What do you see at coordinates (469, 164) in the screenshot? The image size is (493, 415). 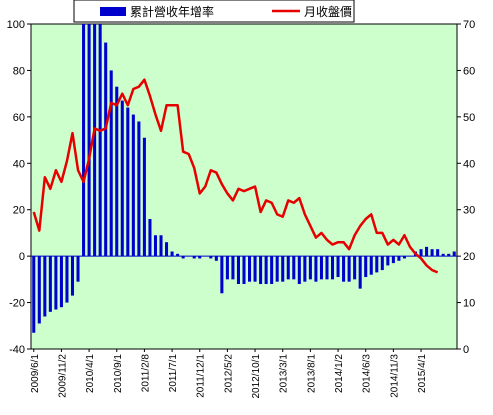 I see `right-tick-label: 40` at bounding box center [469, 164].